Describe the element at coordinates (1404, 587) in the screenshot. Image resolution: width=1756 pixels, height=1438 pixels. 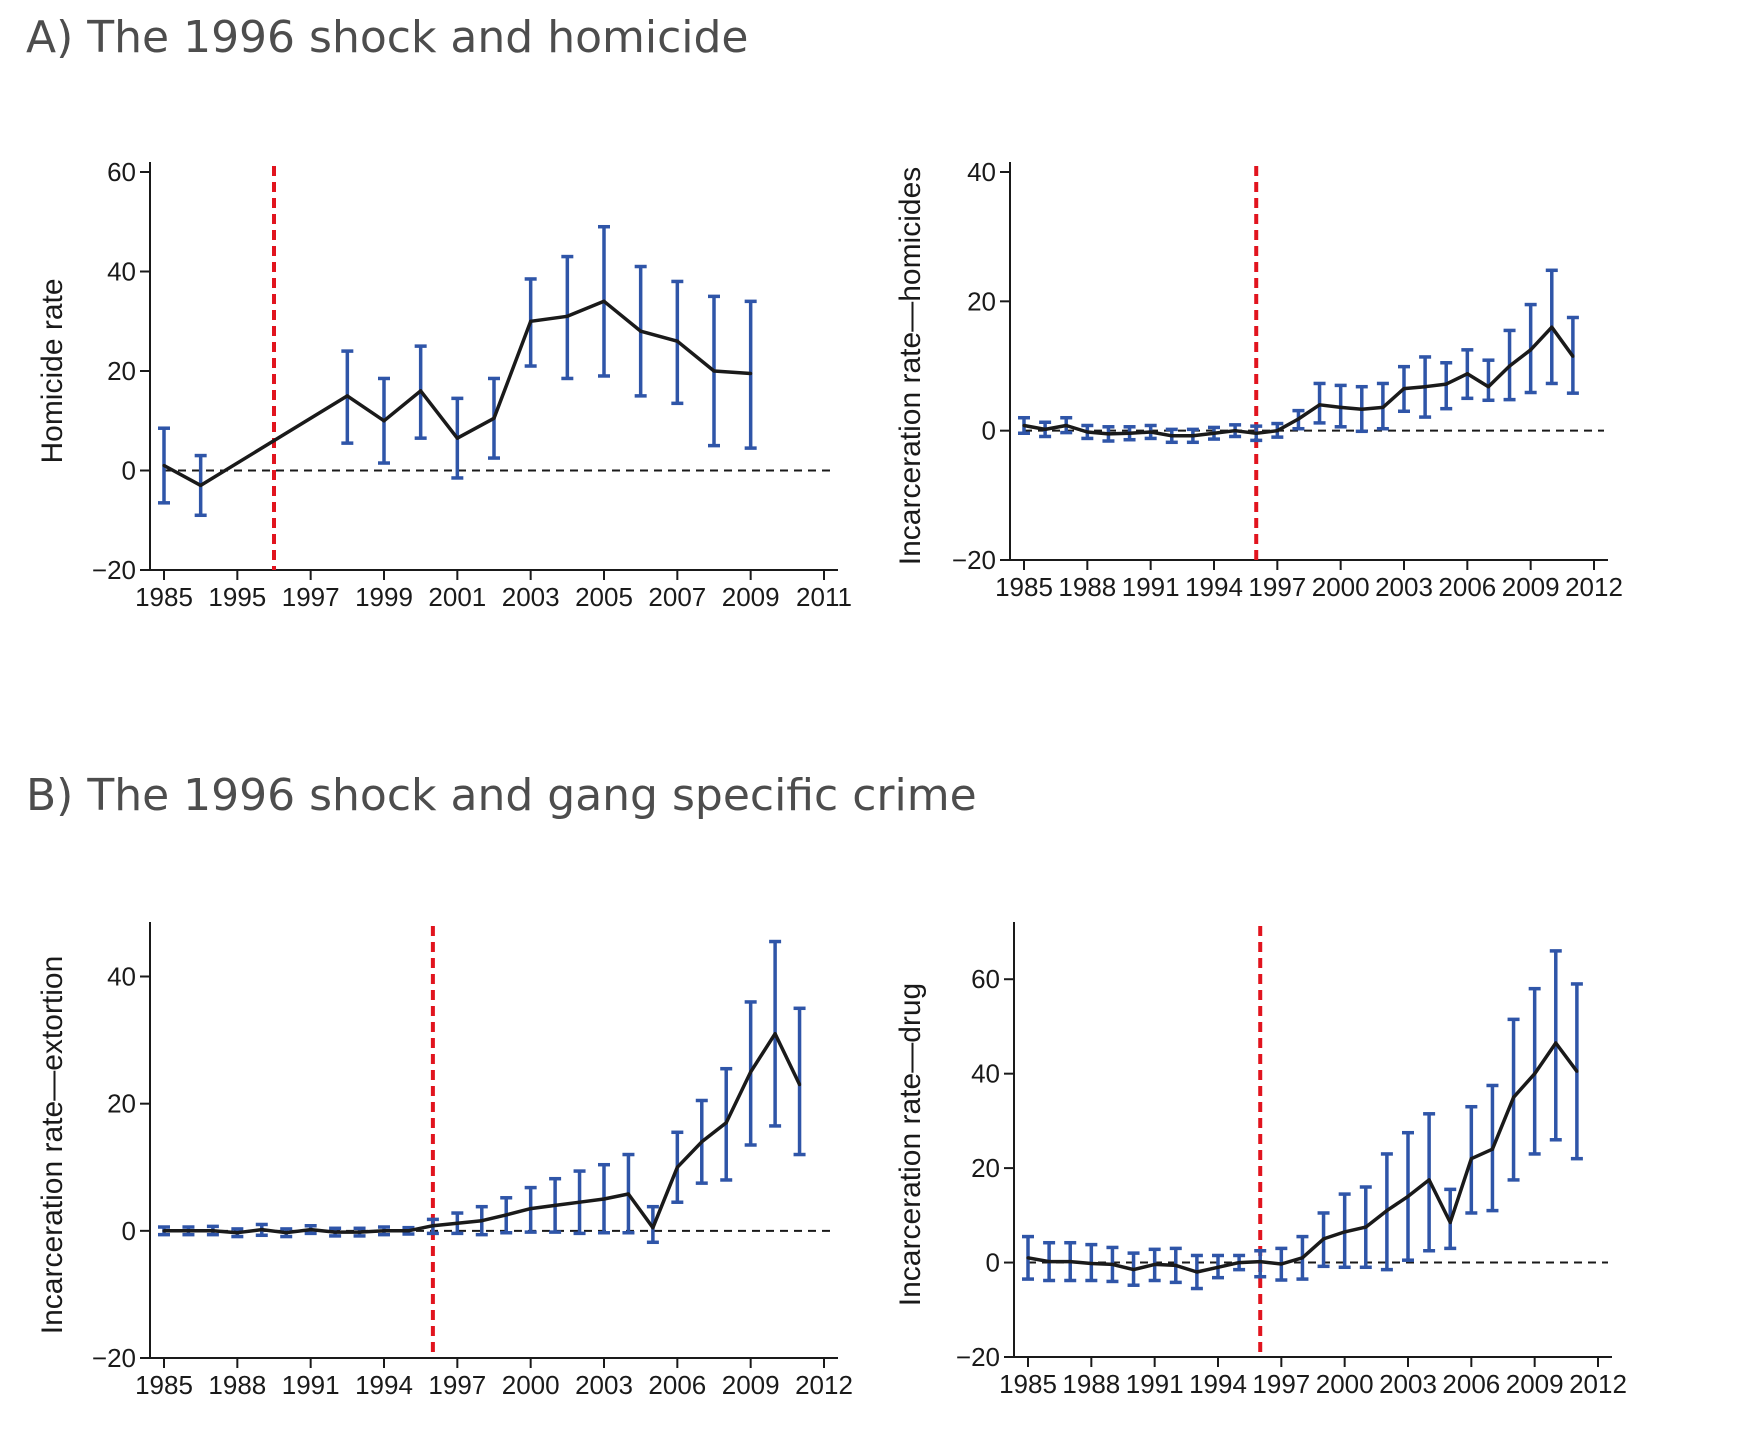
I see `x-tick-label: 2003` at that location.